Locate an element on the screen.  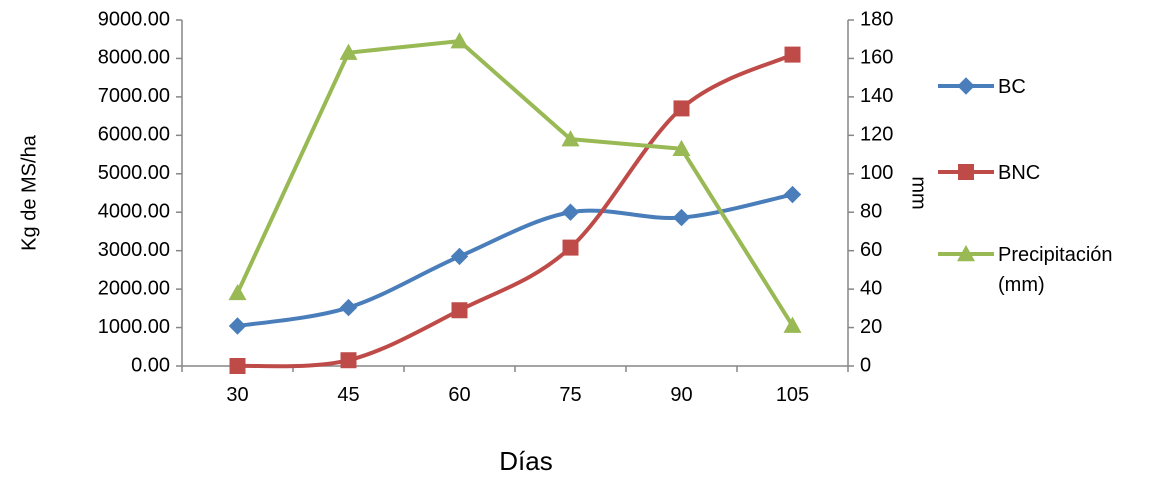
right-tick-label: 180 is located at coordinates (876, 19).